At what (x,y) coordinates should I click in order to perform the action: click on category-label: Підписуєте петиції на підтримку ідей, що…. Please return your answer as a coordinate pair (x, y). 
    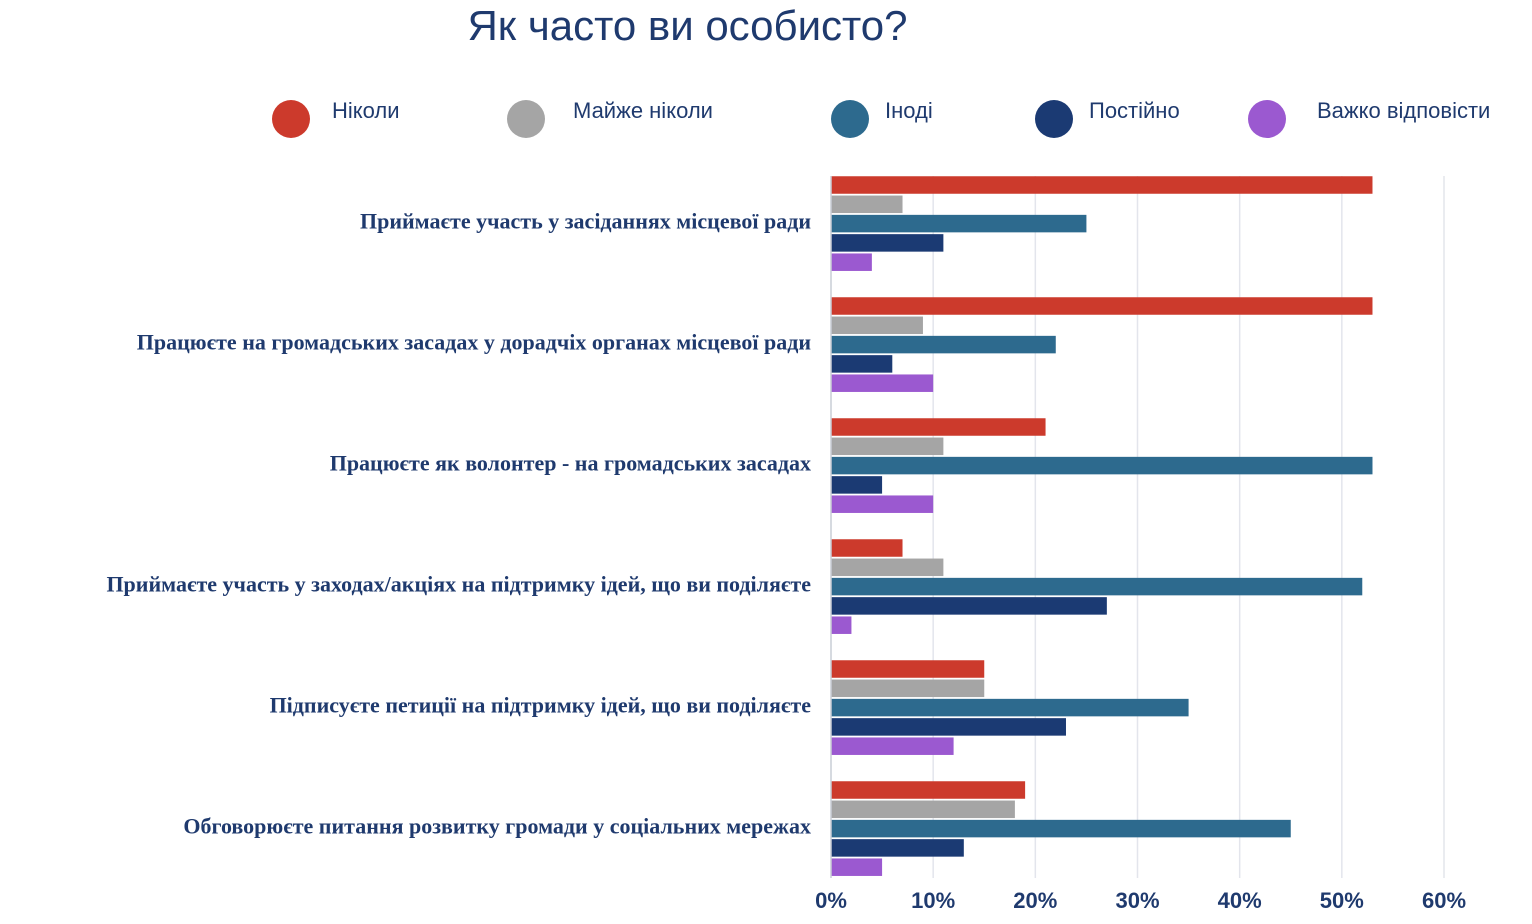
    Looking at the image, I should click on (541, 705).